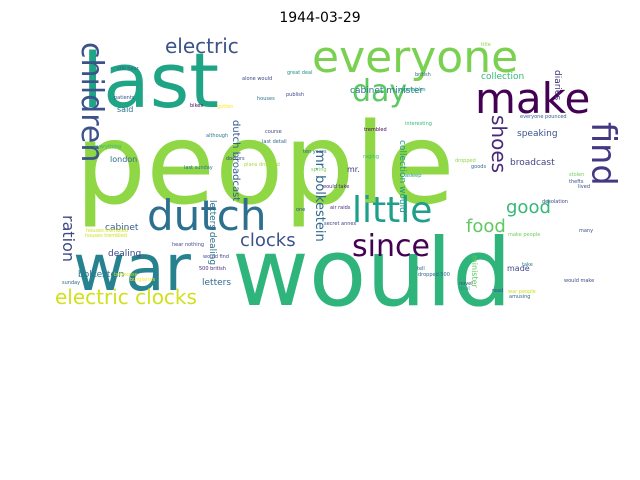 This screenshot has height=480, width=640. I want to click on cloud-word: since, so click(391, 246).